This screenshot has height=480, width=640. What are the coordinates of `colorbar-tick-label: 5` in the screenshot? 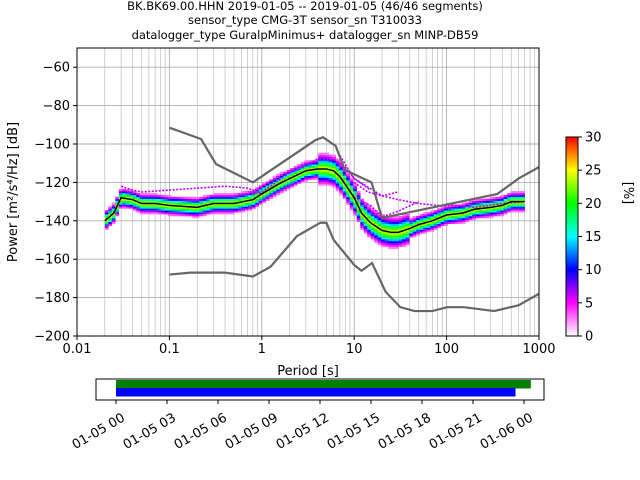 It's located at (589, 303).